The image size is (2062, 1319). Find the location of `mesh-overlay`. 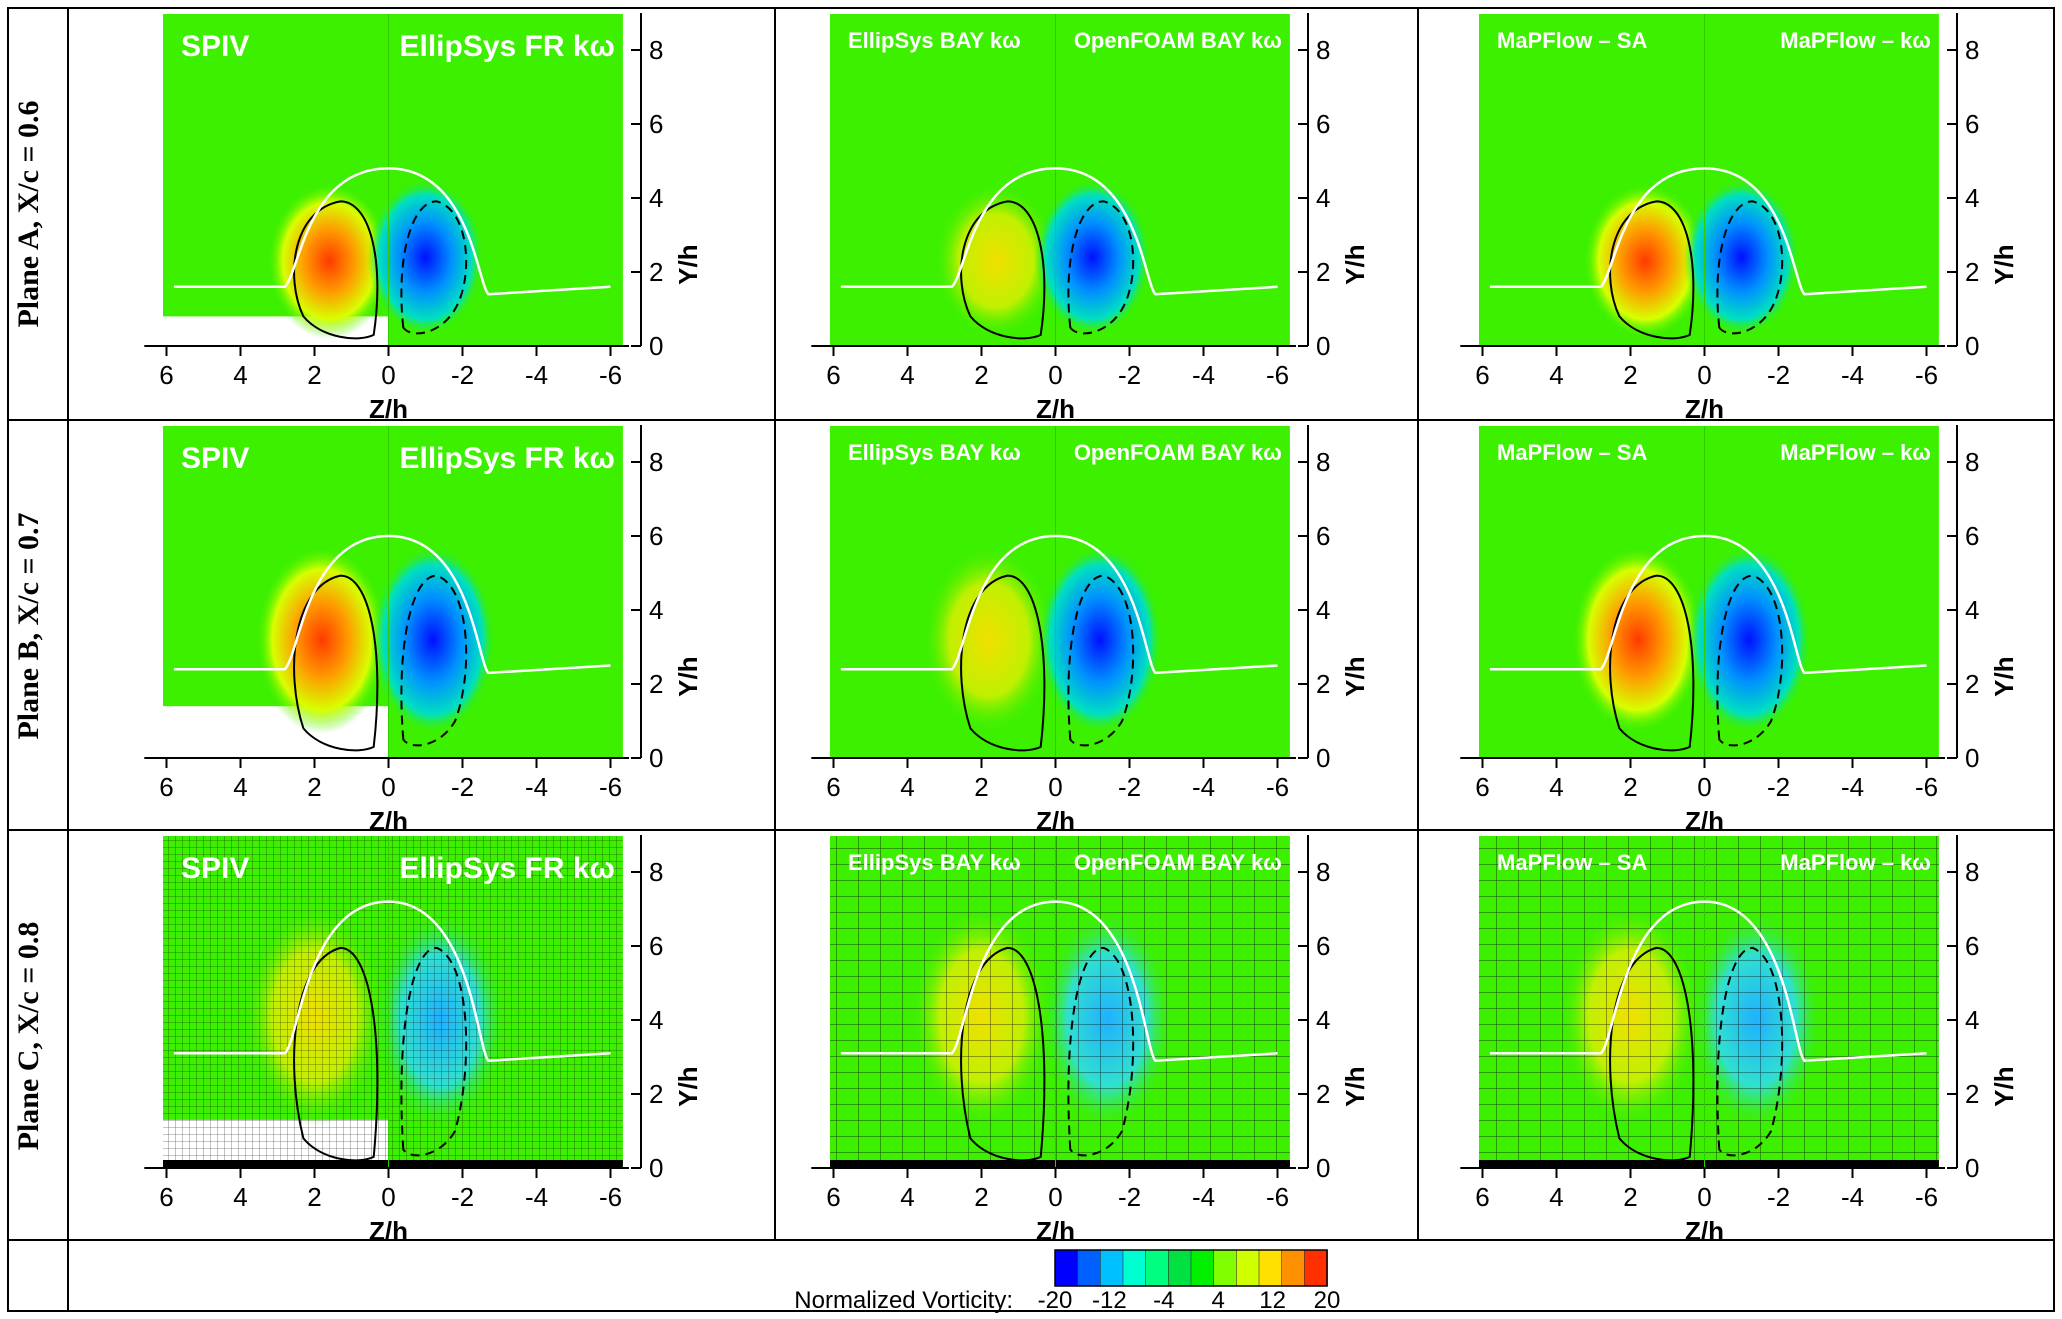

mesh-overlay is located at coordinates (1709, 1002).